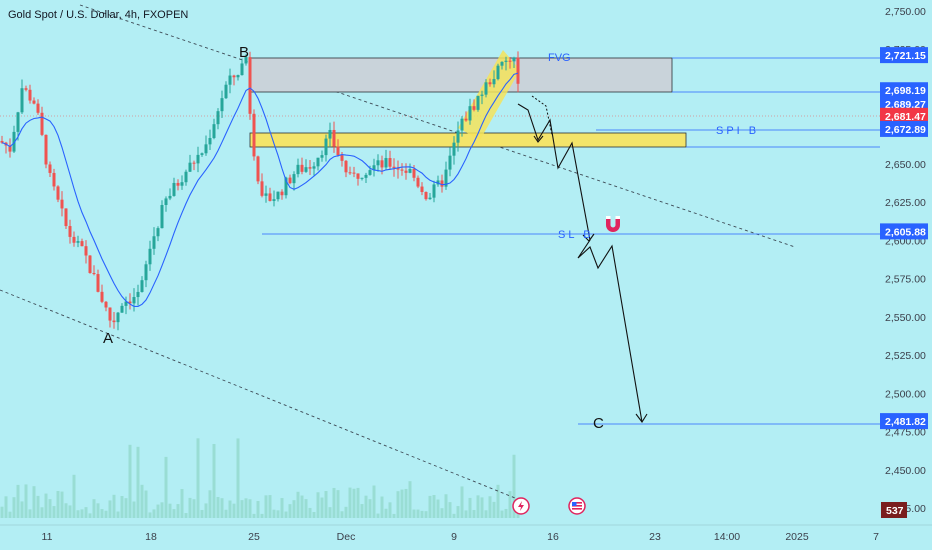 The height and width of the screenshot is (550, 932). What do you see at coordinates (905, 471) in the screenshot?
I see `price-tick-label: 2,450.00` at bounding box center [905, 471].